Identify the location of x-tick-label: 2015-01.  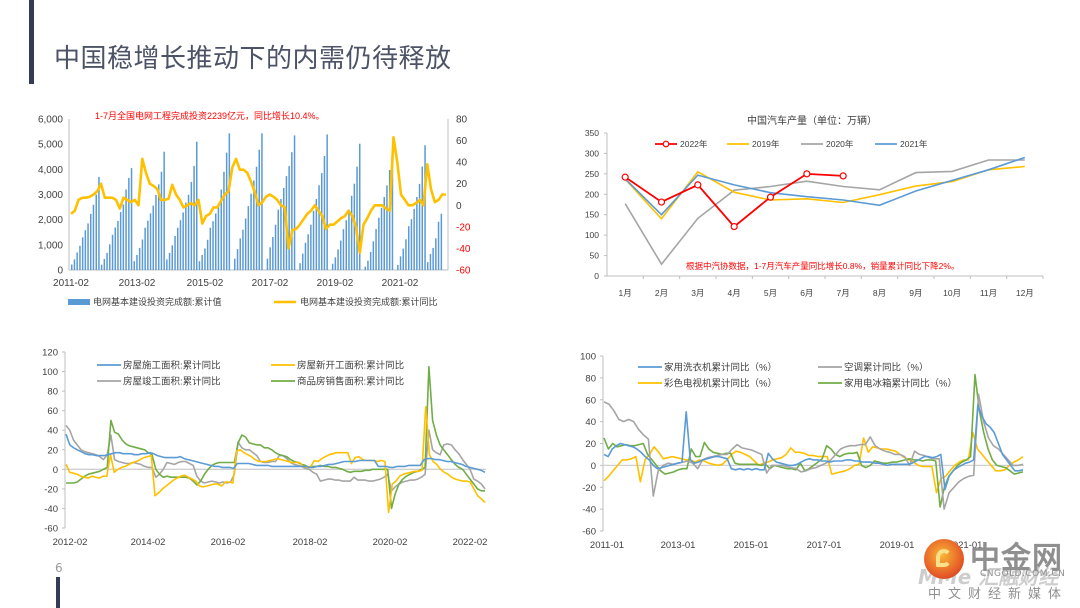
(751, 545).